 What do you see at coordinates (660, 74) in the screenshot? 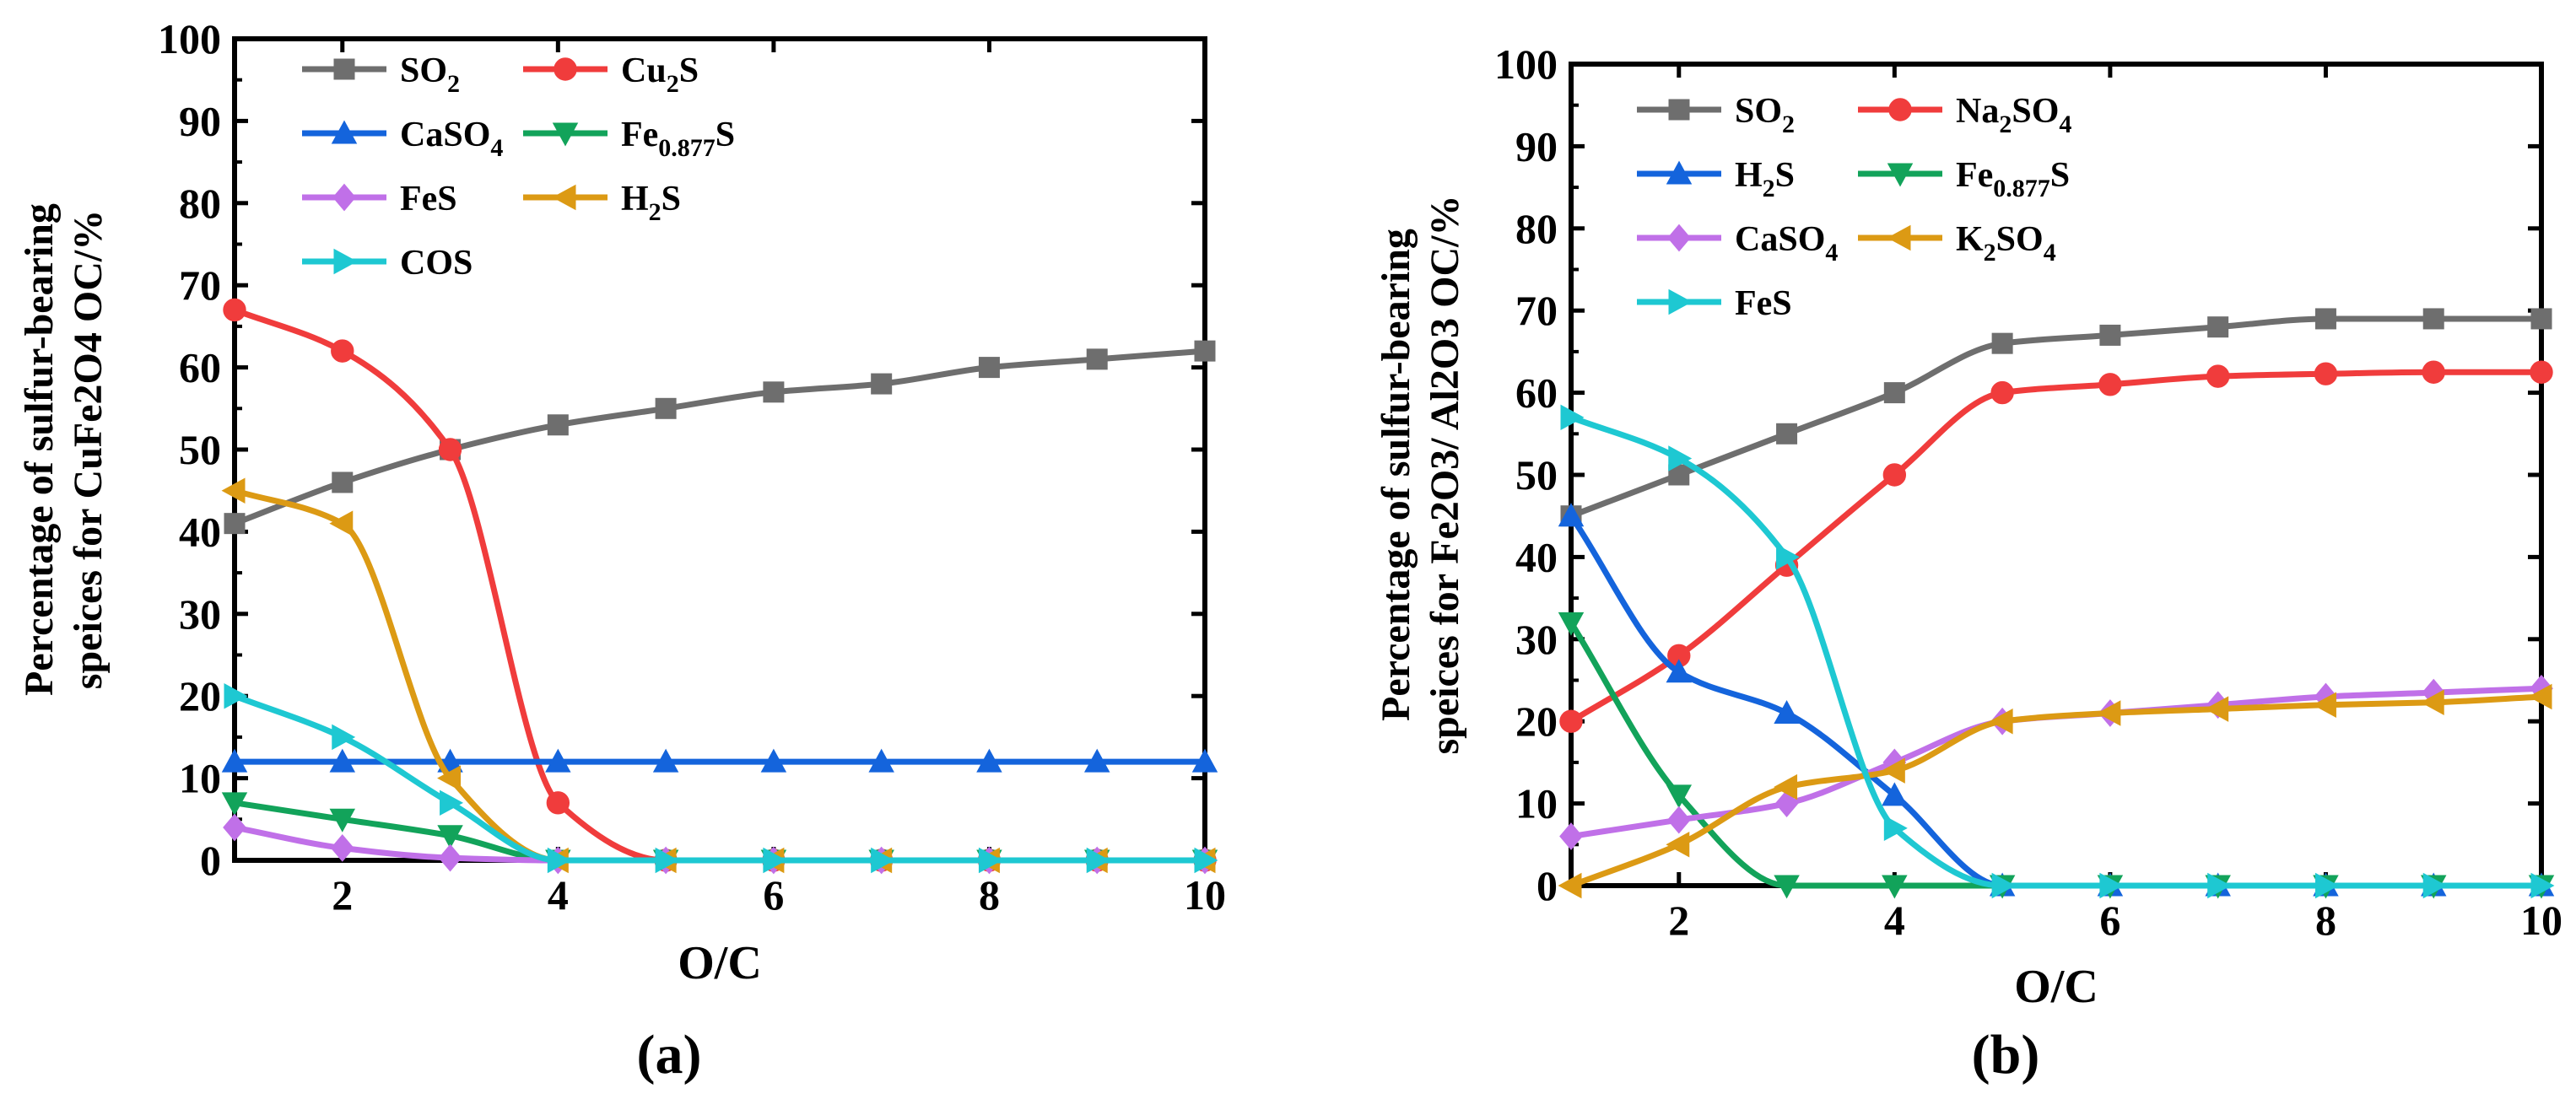
I see `legend-label: Cu2S` at bounding box center [660, 74].